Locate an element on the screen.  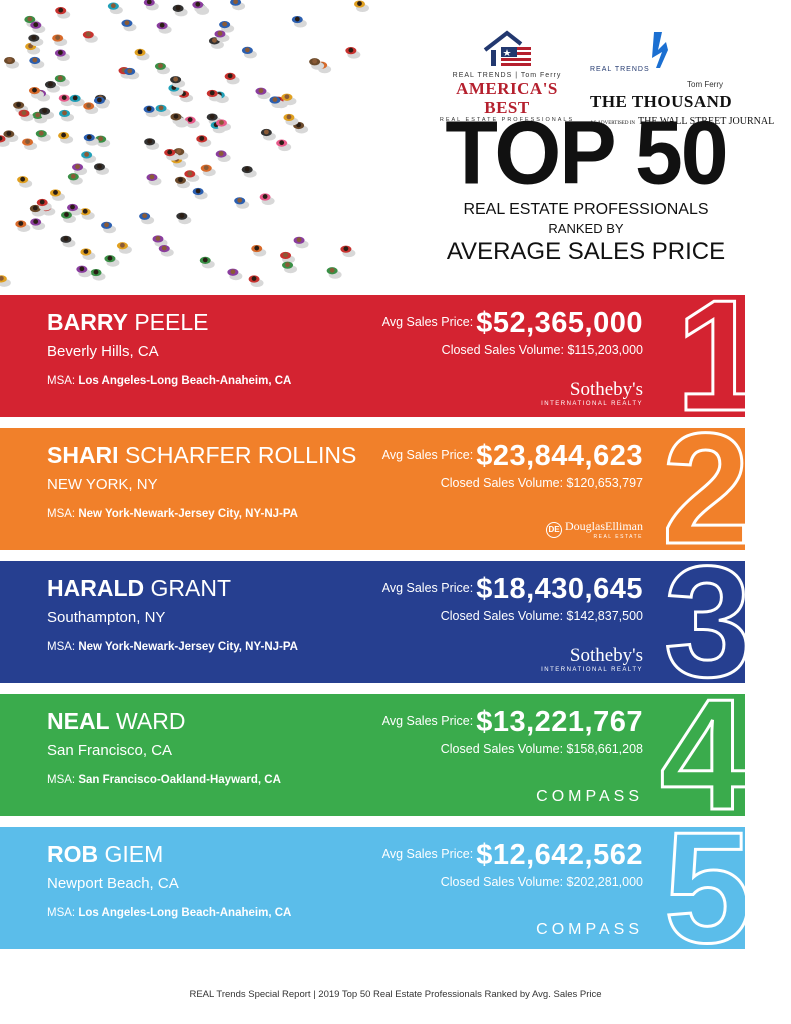
as-advertised-text: AS ADVERTISED IN is located at coordinates (612, 123).